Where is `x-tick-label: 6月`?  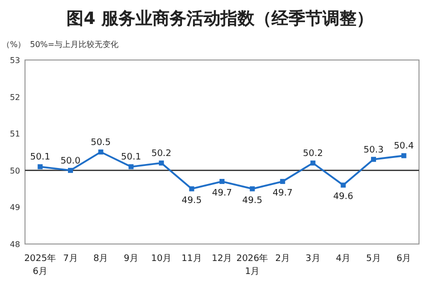
x-tick-label: 6月 is located at coordinates (404, 259).